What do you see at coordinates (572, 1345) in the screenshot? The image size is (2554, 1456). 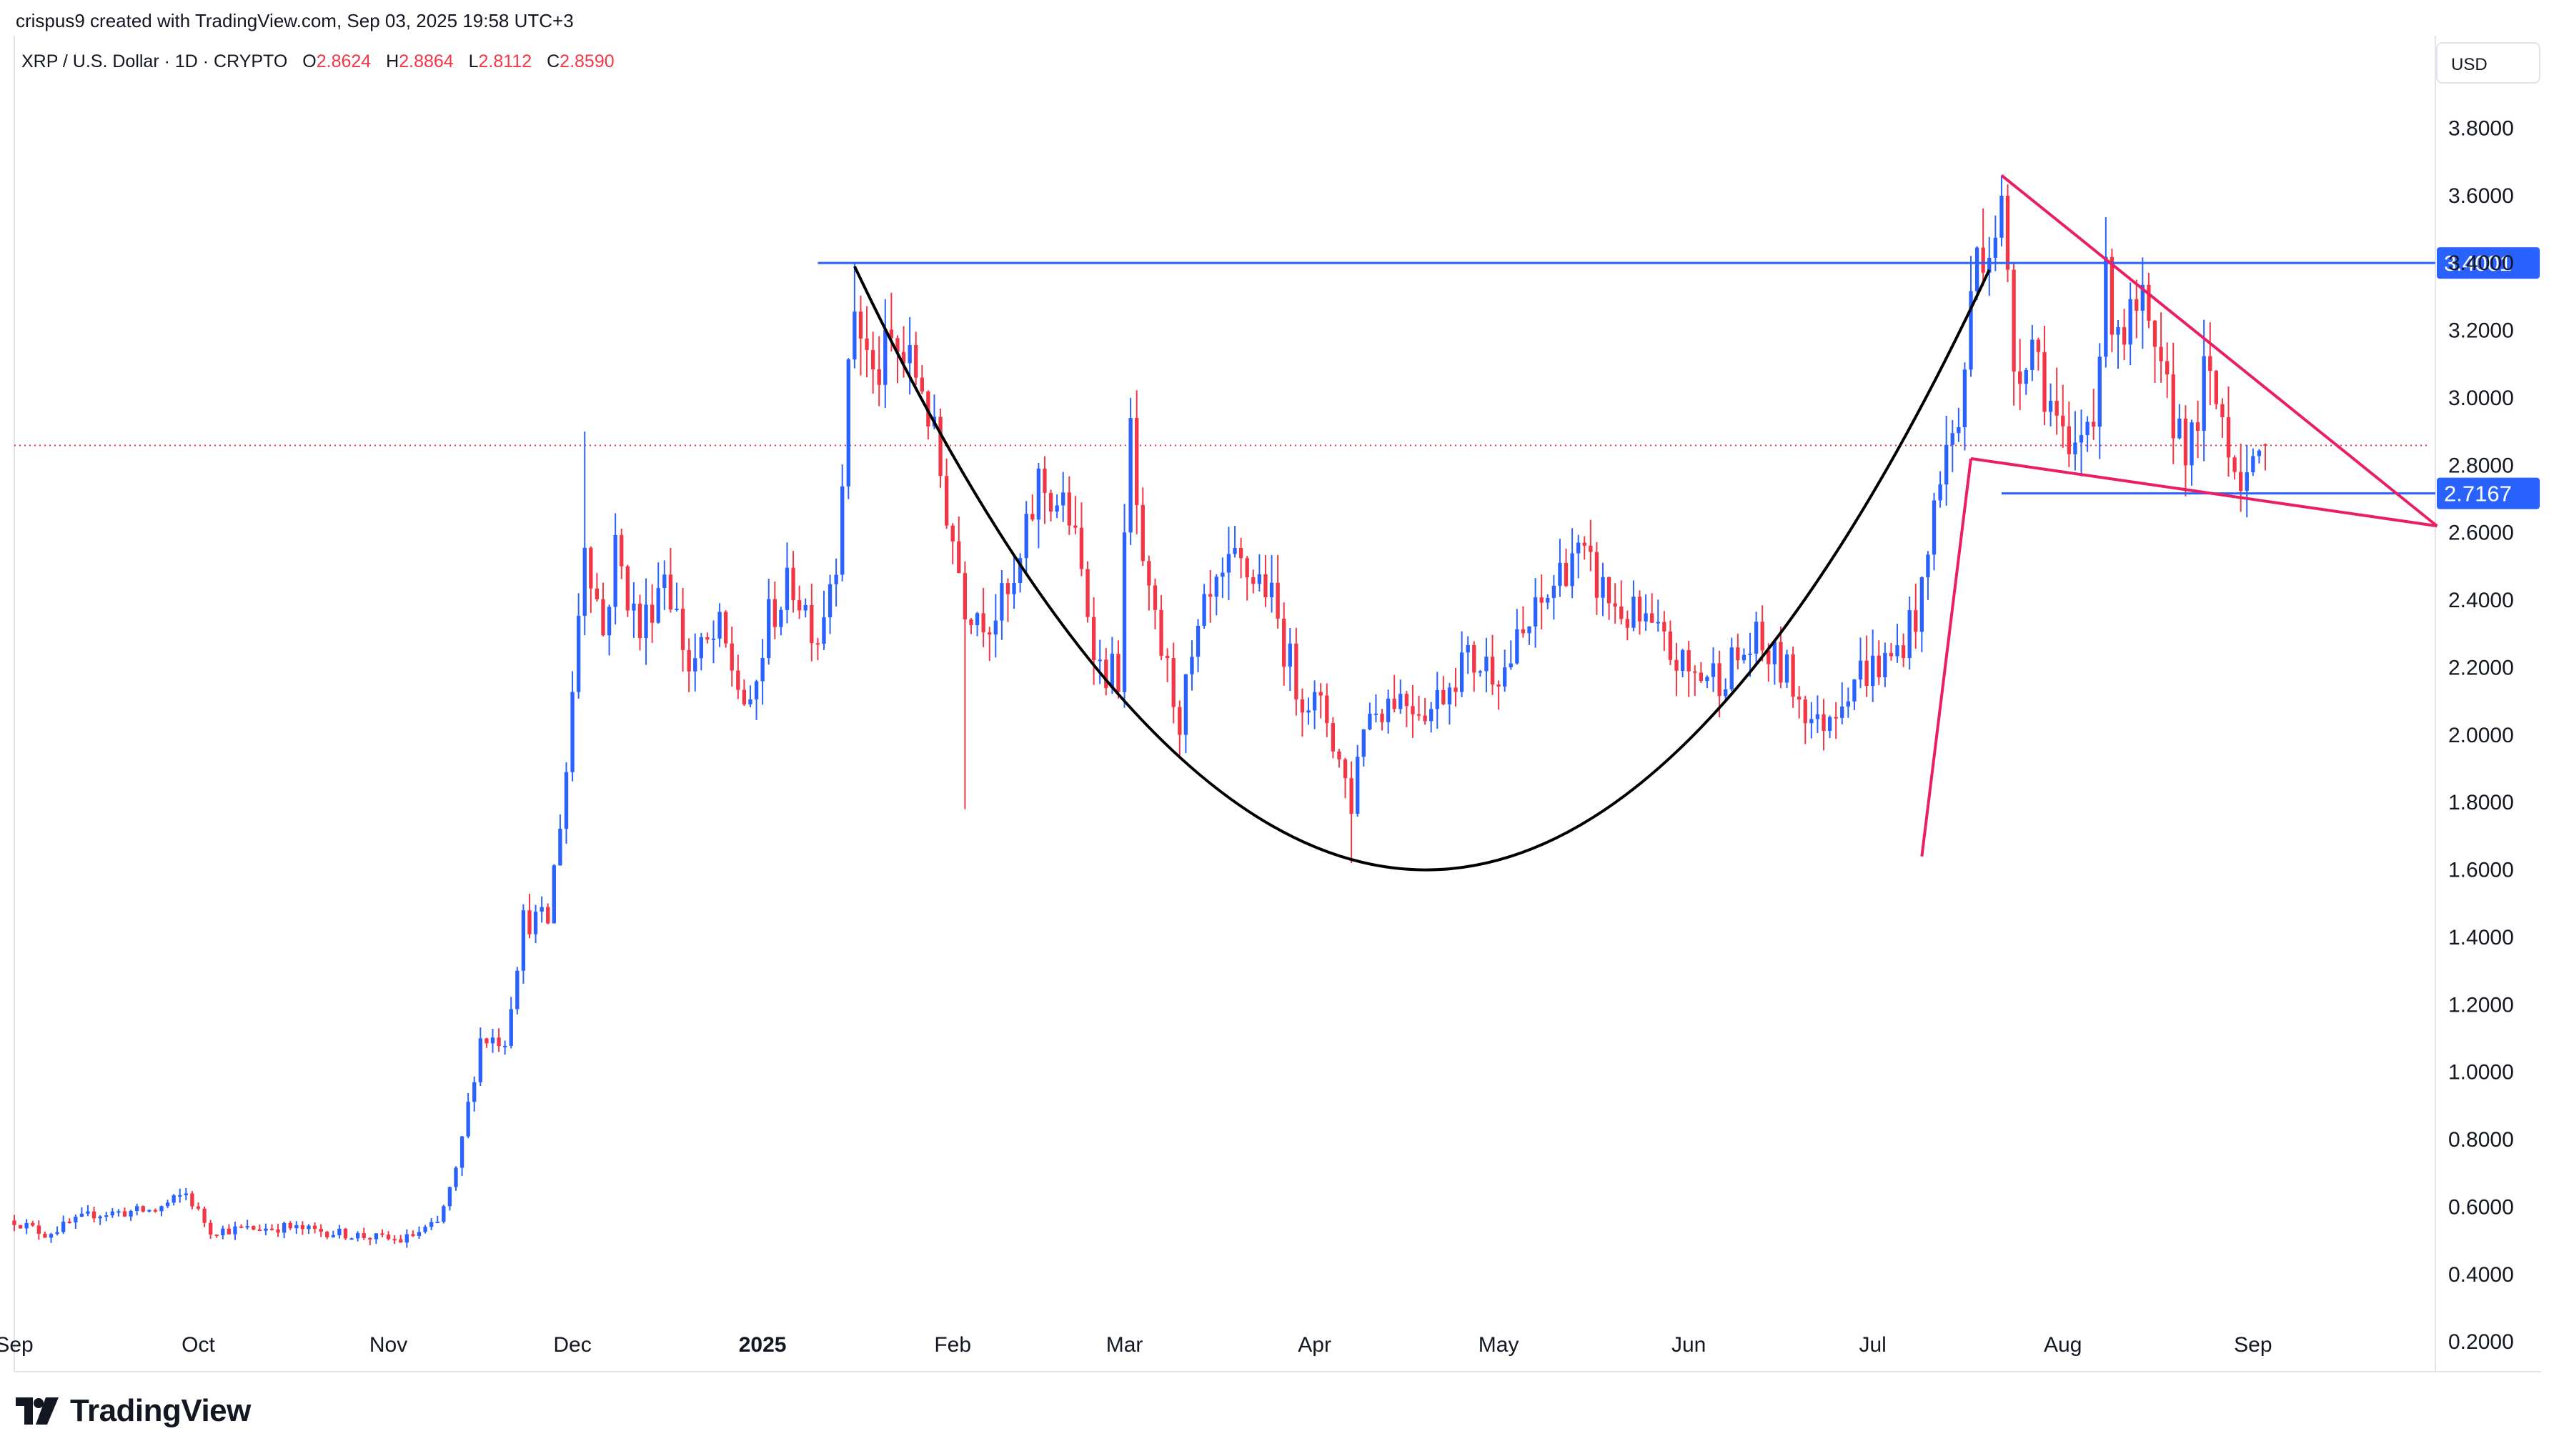 I see `x-tick-label: Dec` at bounding box center [572, 1345].